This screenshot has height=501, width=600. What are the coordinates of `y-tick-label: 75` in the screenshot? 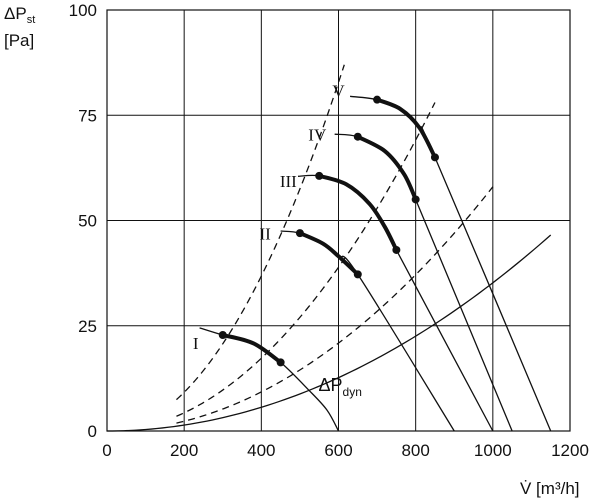 It's located at (87, 115).